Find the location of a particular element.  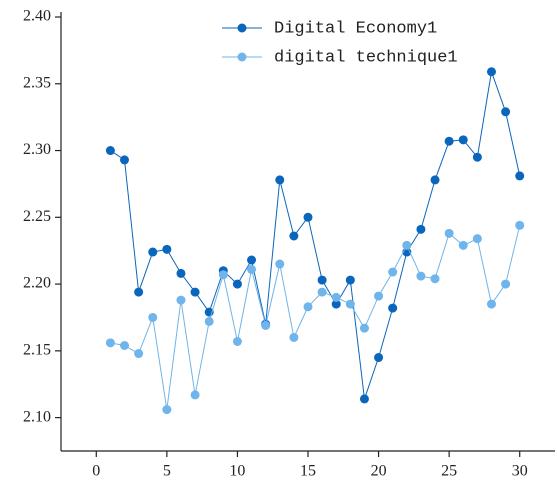

legend-label: digital technique1 is located at coordinates (366, 57).